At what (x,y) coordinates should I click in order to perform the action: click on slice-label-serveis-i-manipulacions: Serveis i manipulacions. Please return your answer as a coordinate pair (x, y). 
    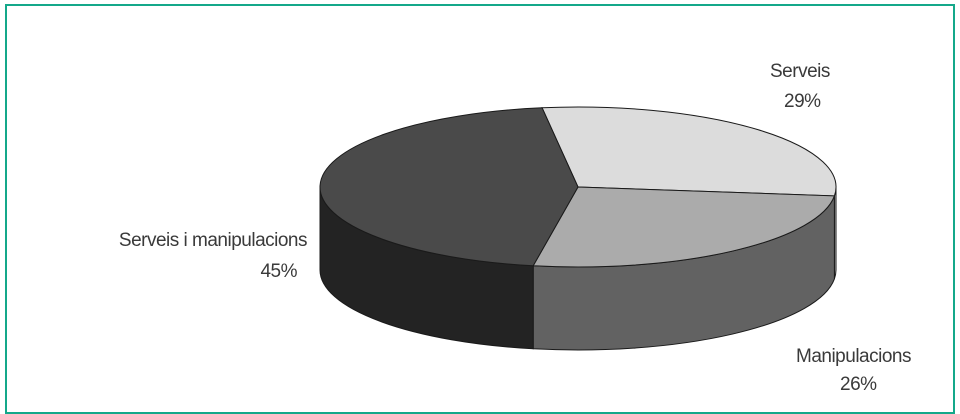
    Looking at the image, I should click on (213, 240).